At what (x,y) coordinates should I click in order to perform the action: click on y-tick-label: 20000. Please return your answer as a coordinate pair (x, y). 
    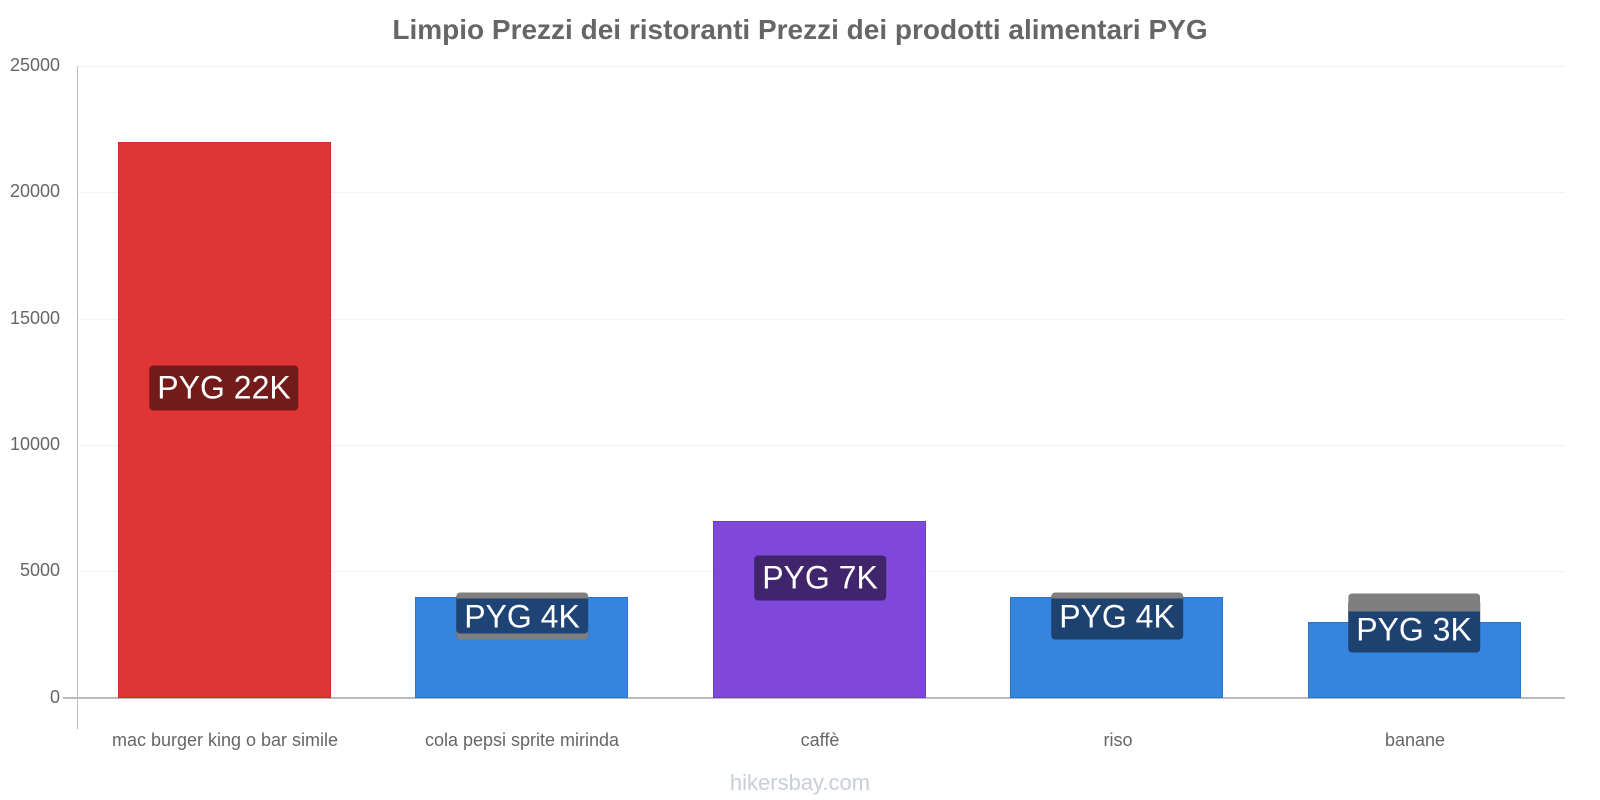
    Looking at the image, I should click on (34, 191).